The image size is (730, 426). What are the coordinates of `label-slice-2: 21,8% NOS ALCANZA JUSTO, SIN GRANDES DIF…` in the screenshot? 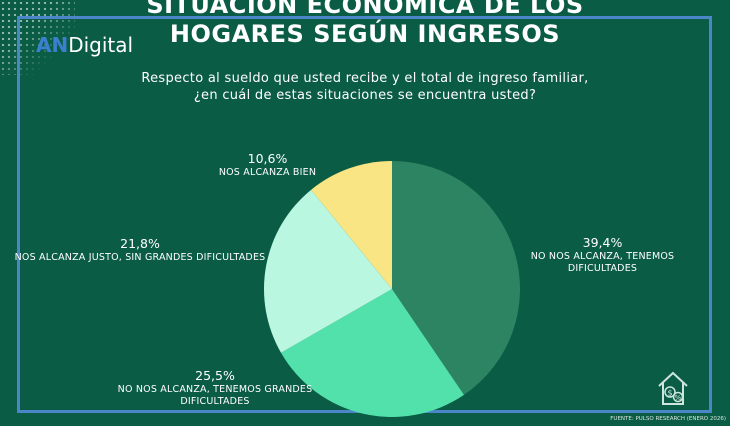 It's located at (140, 250).